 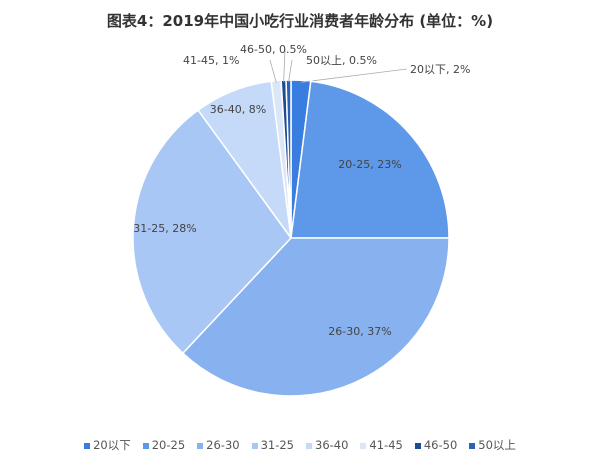 What do you see at coordinates (300, 445) in the screenshot?
I see `legend: 20以下 20-25 26-30 31-25 36-40 41-45 46-50 50以上` at bounding box center [300, 445].